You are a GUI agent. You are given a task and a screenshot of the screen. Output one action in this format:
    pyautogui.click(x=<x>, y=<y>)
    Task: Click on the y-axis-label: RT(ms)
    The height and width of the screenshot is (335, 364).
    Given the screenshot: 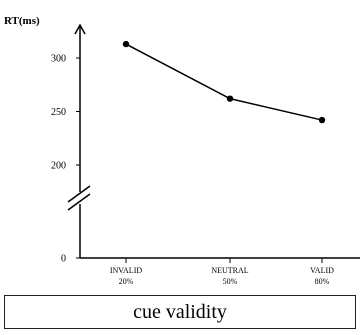 What is the action you would take?
    pyautogui.click(x=22, y=21)
    